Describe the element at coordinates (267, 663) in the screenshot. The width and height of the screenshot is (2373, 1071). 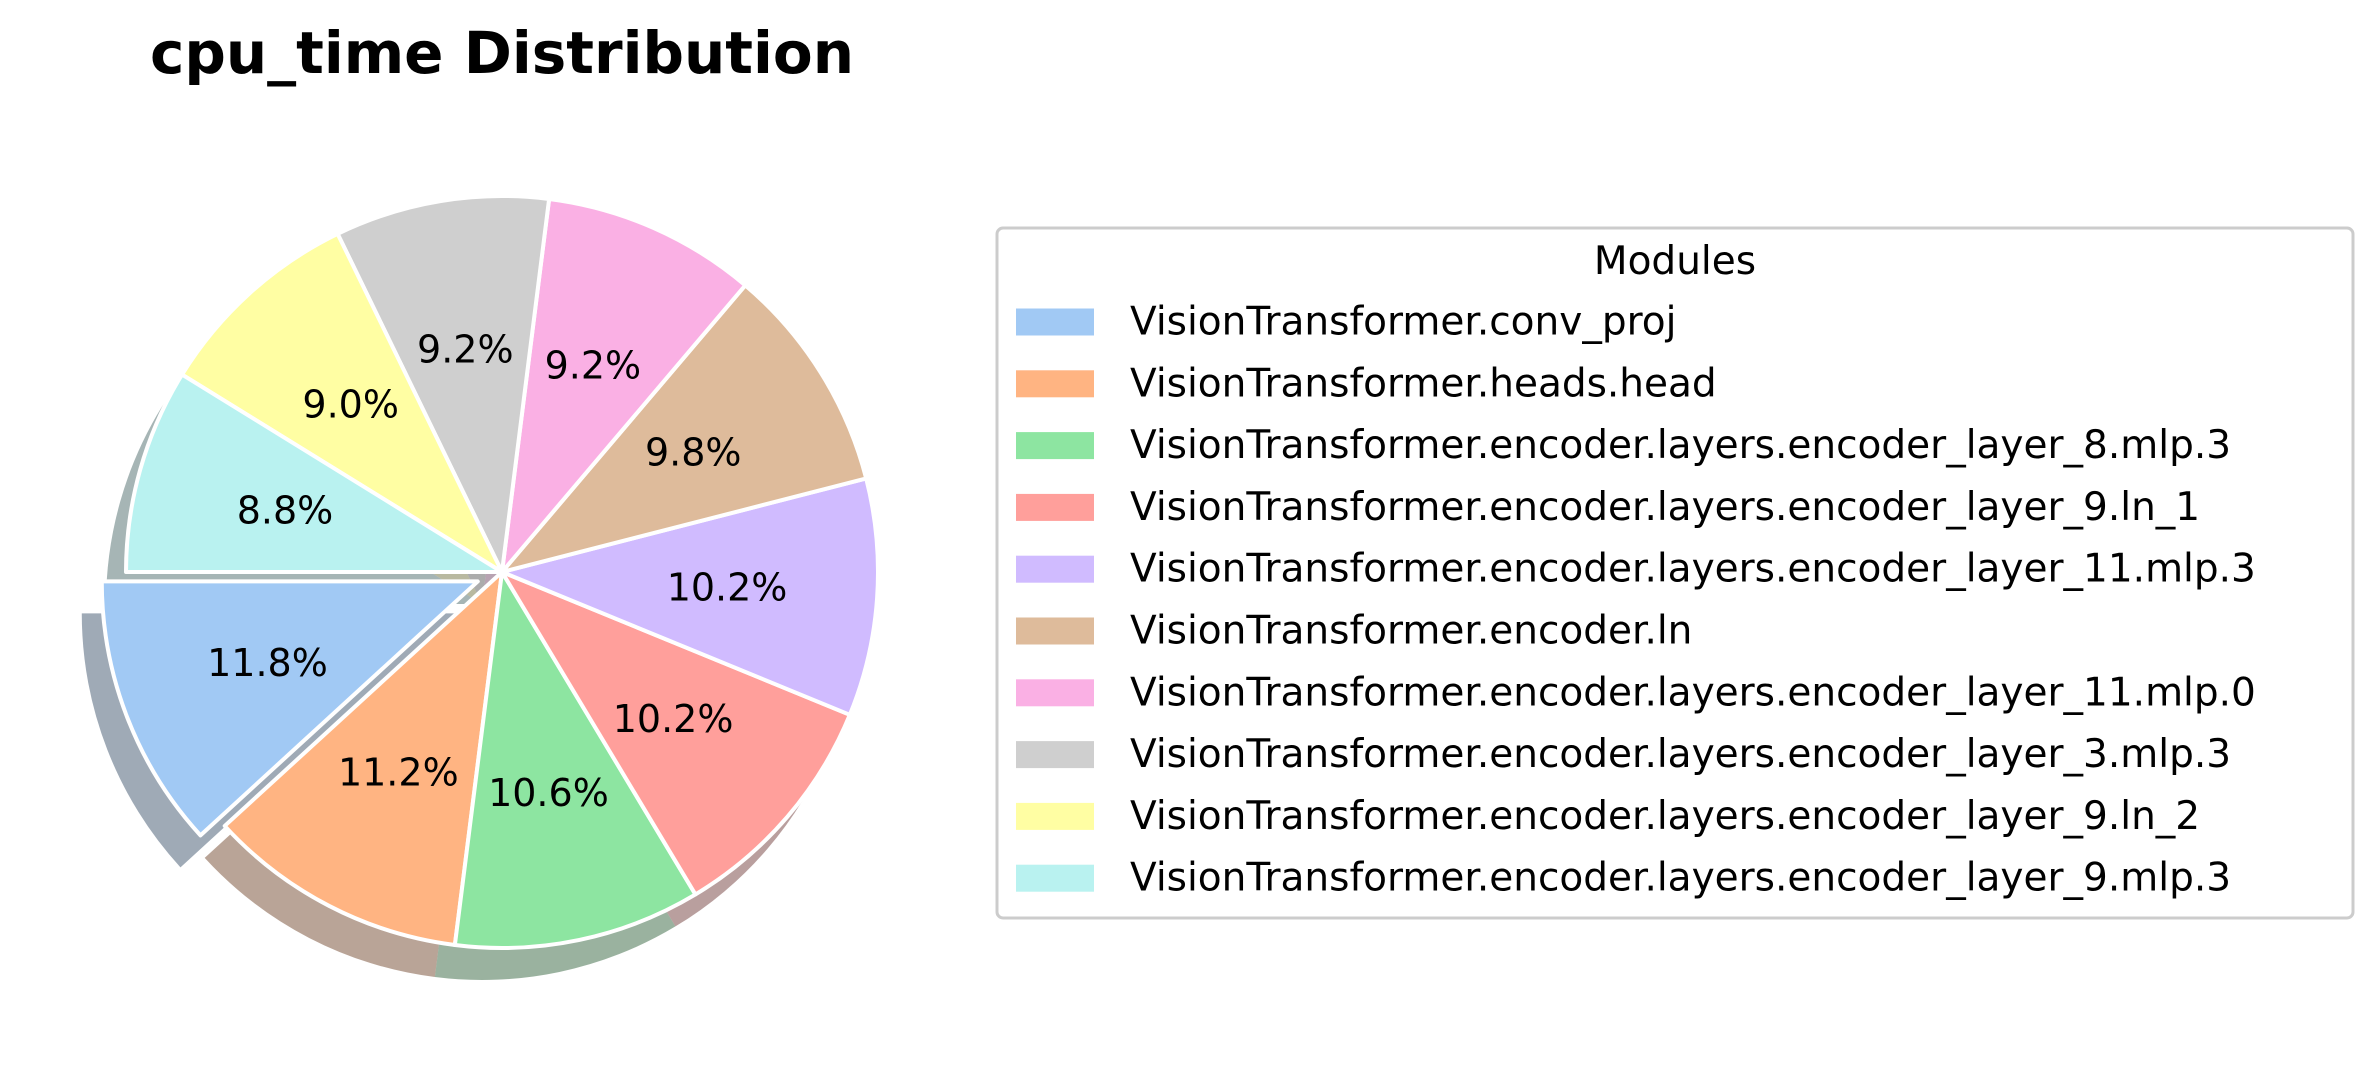
I see `slice-percent-label: 11.8%` at that location.